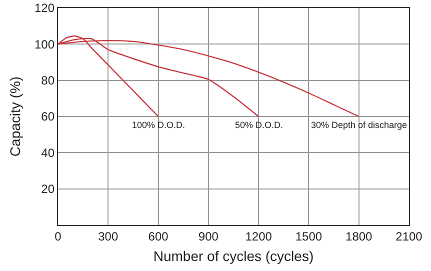  What do you see at coordinates (233, 256) in the screenshot?
I see `x-axis-title: Number of cycles (cycles)` at bounding box center [233, 256].